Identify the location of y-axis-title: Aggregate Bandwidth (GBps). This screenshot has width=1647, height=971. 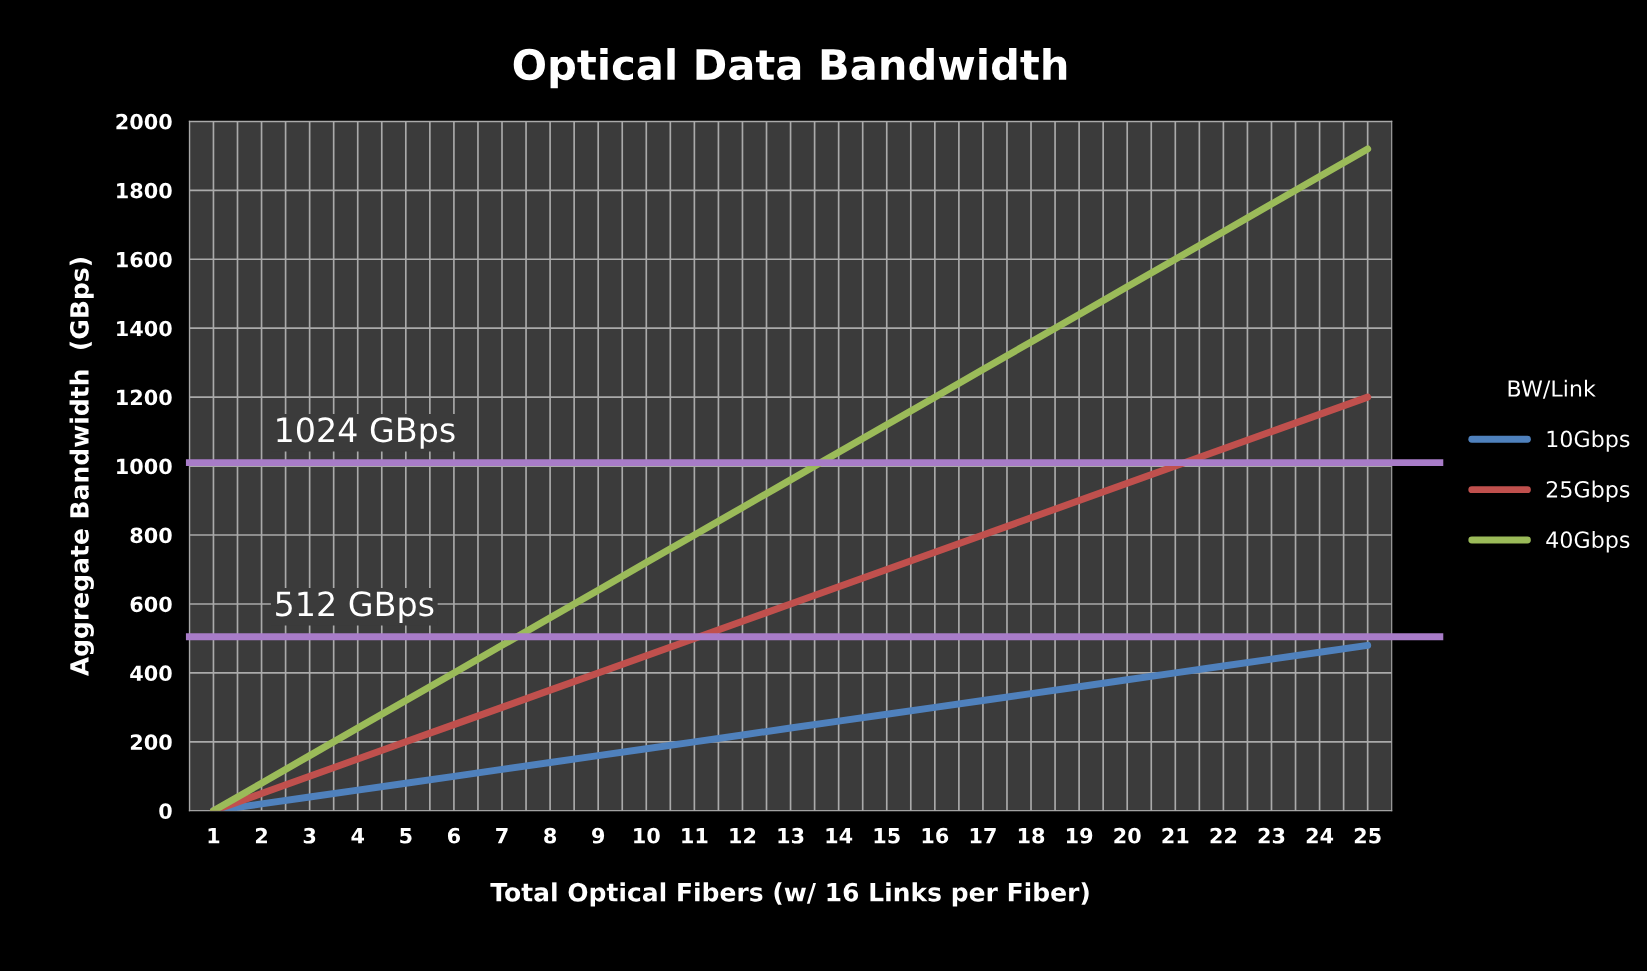
(81, 467).